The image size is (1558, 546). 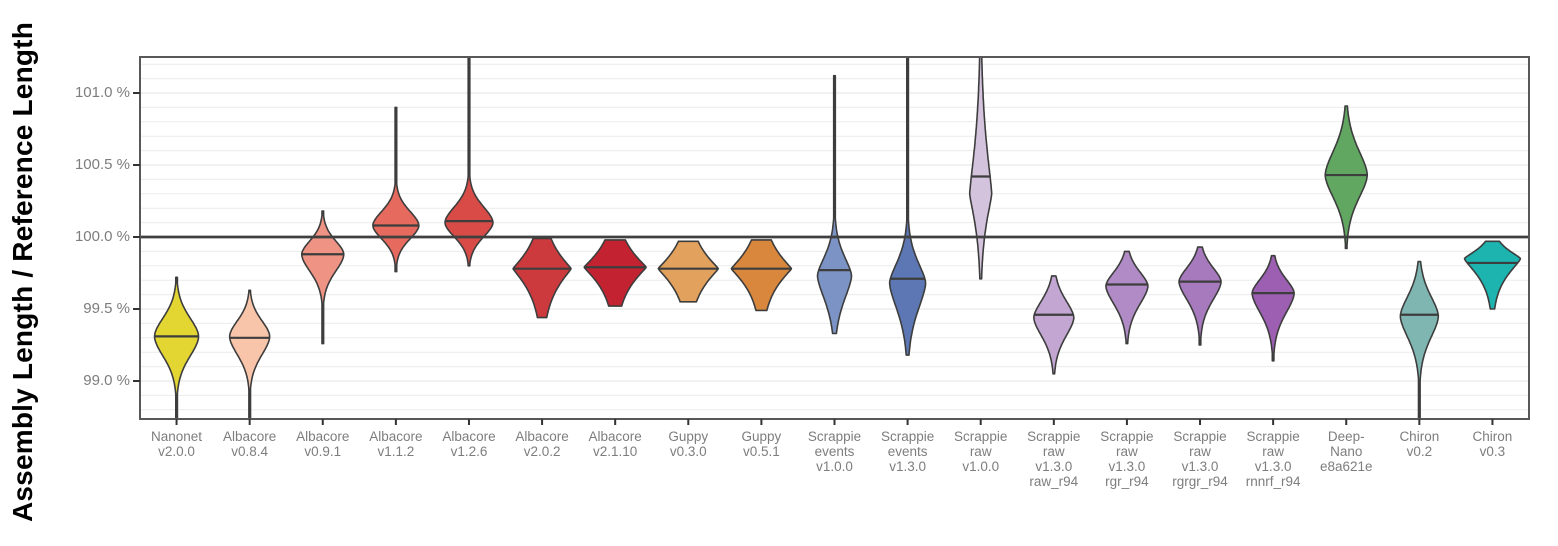 I want to click on x-category-label-albacore-v0-8-4: Albacore v0.8.4, so click(x=250, y=444).